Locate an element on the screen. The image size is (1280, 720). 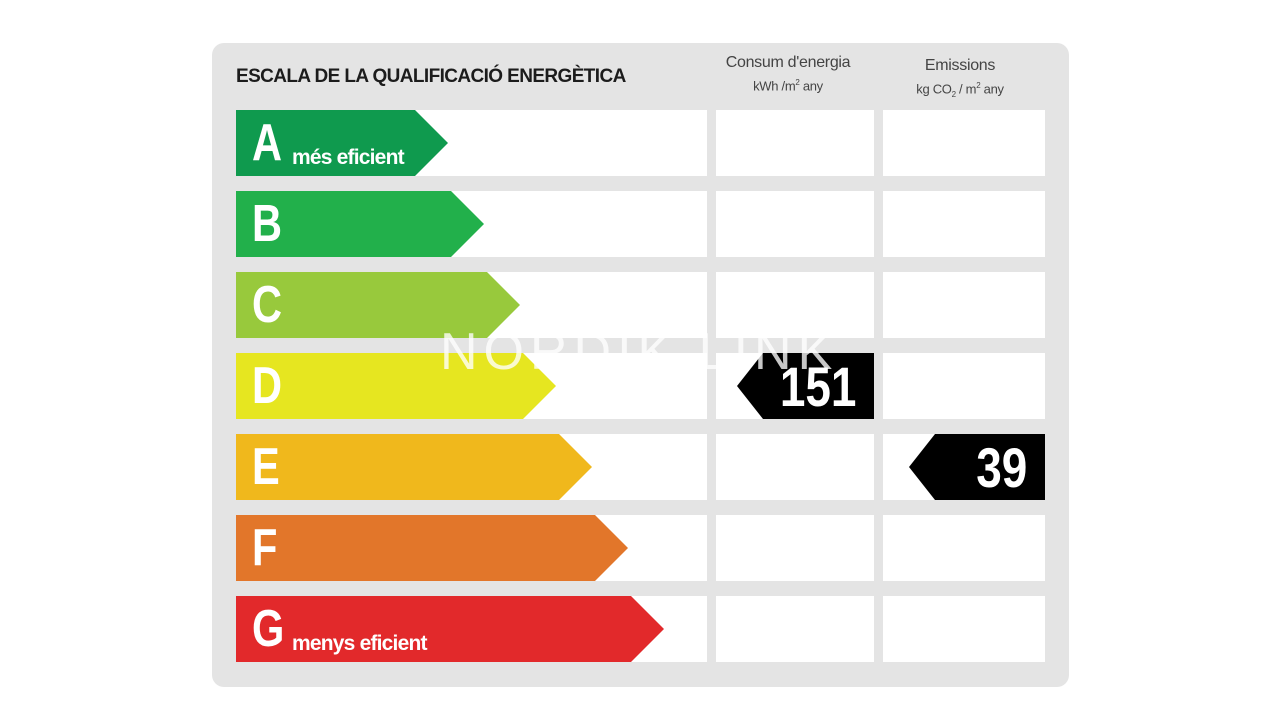
rating-letter: G is located at coordinates (268, 629).